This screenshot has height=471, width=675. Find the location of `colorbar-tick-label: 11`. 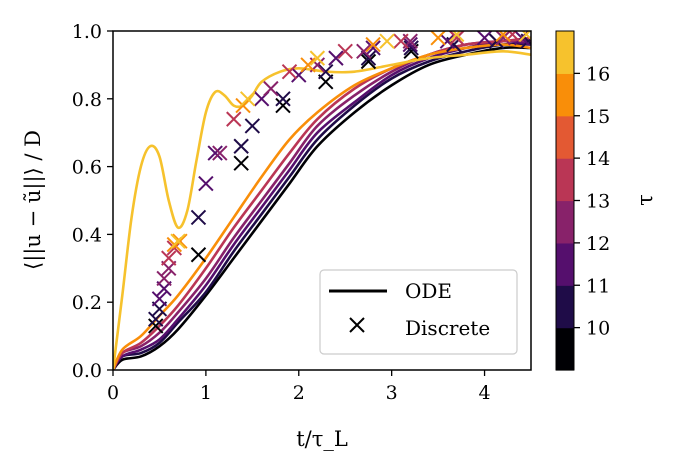

colorbar-tick-label: 11 is located at coordinates (598, 286).